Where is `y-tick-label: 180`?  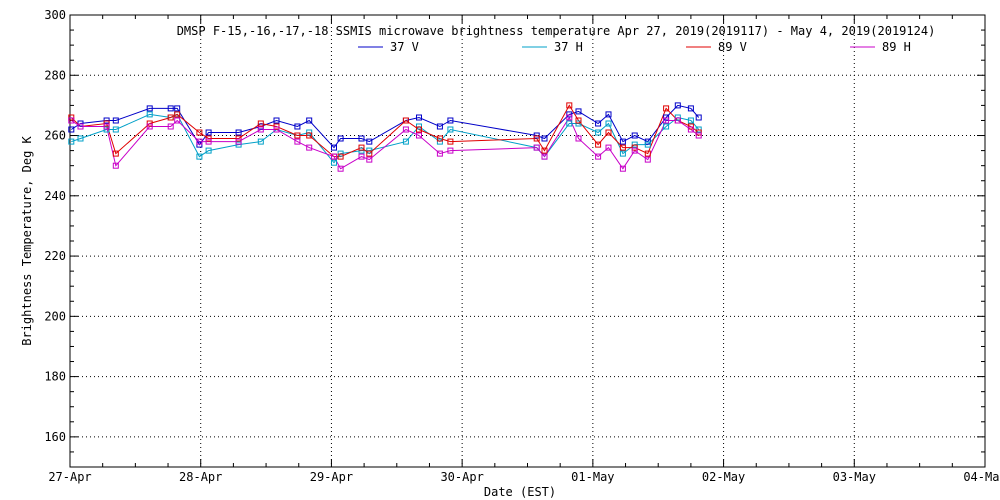 y-tick-label: 180 is located at coordinates (55, 377).